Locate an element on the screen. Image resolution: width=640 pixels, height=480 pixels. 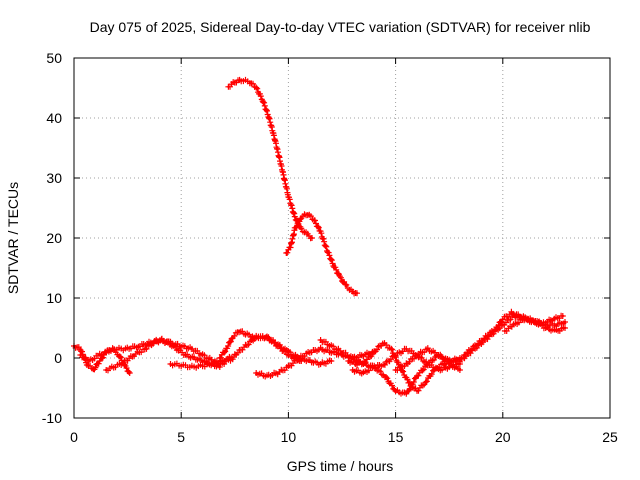
x-tick-label: 20 is located at coordinates (503, 437).